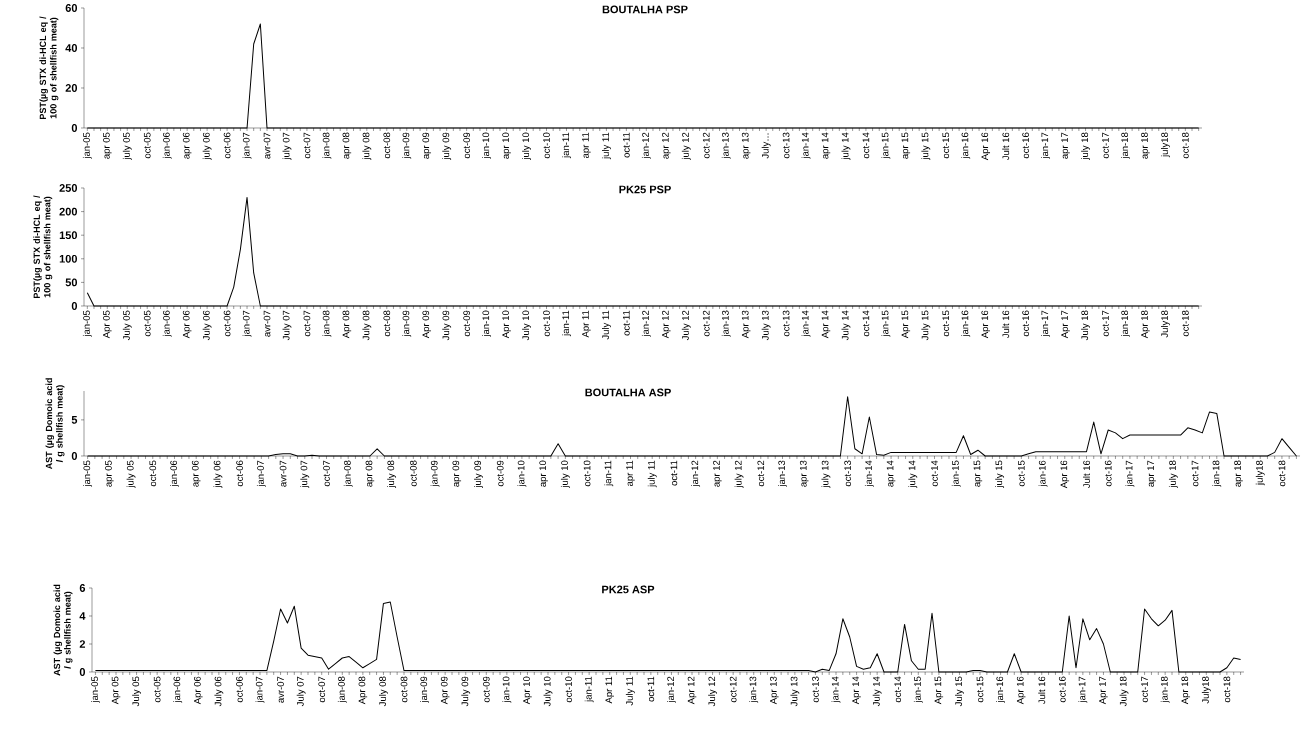 The image size is (1304, 745). What do you see at coordinates (82, 616) in the screenshot?
I see `y-tick-label: 4` at bounding box center [82, 616].